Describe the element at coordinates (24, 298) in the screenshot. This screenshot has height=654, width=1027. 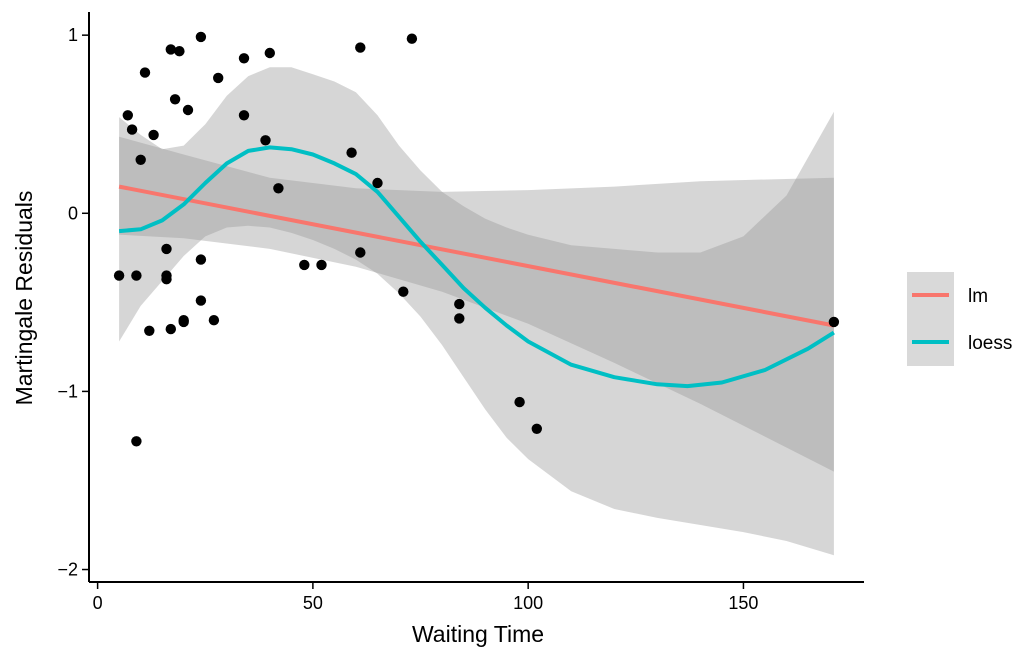
I see `y-axis-title: Martingale Residuals` at that location.